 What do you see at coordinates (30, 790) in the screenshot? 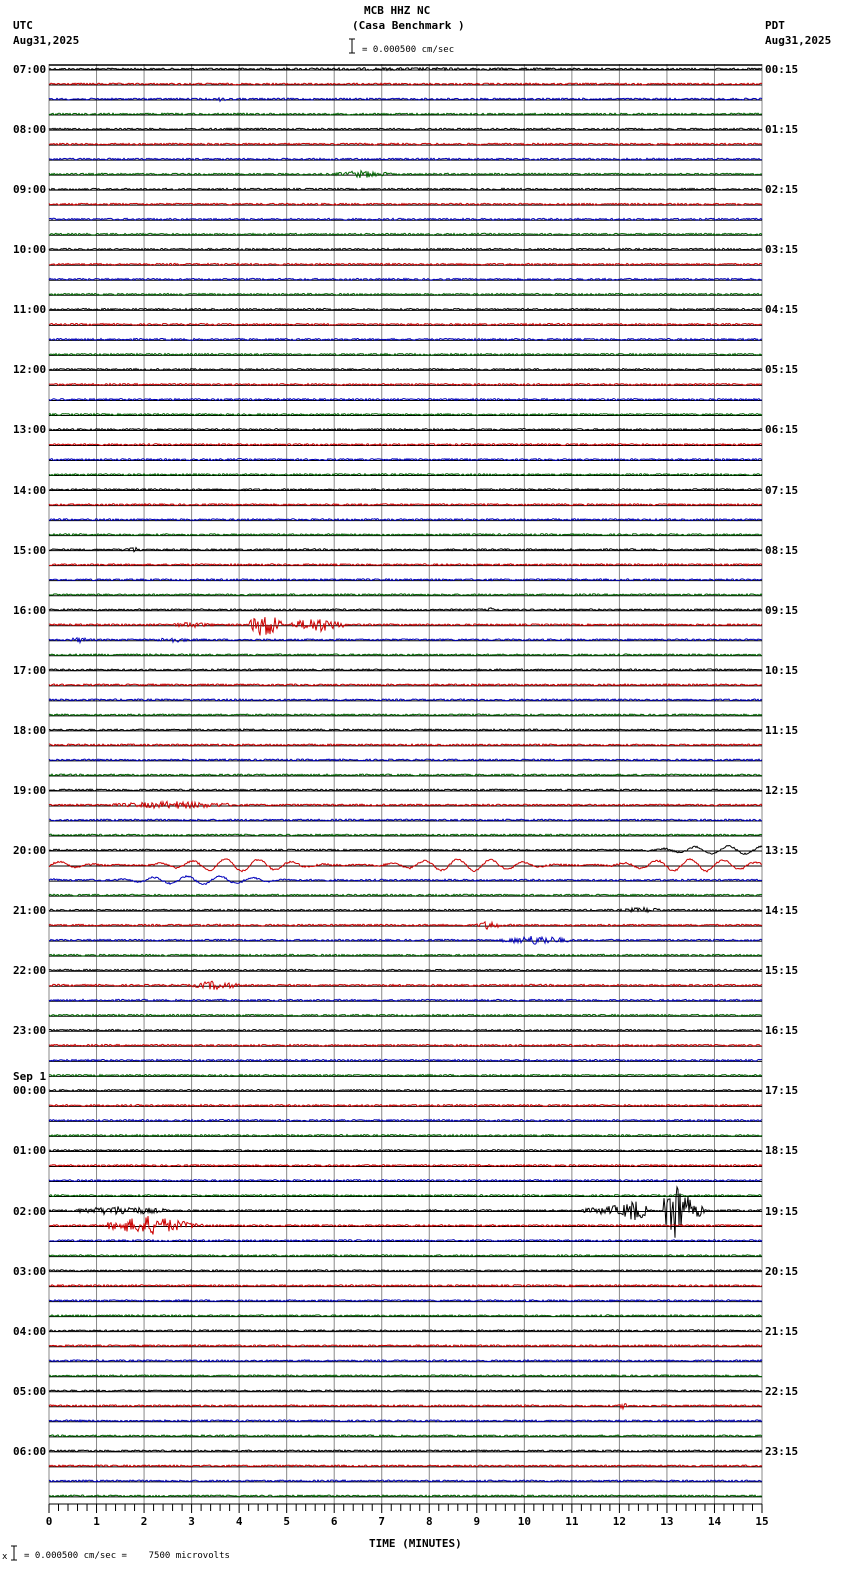
I see `left-hour-label: 19:00` at bounding box center [30, 790].